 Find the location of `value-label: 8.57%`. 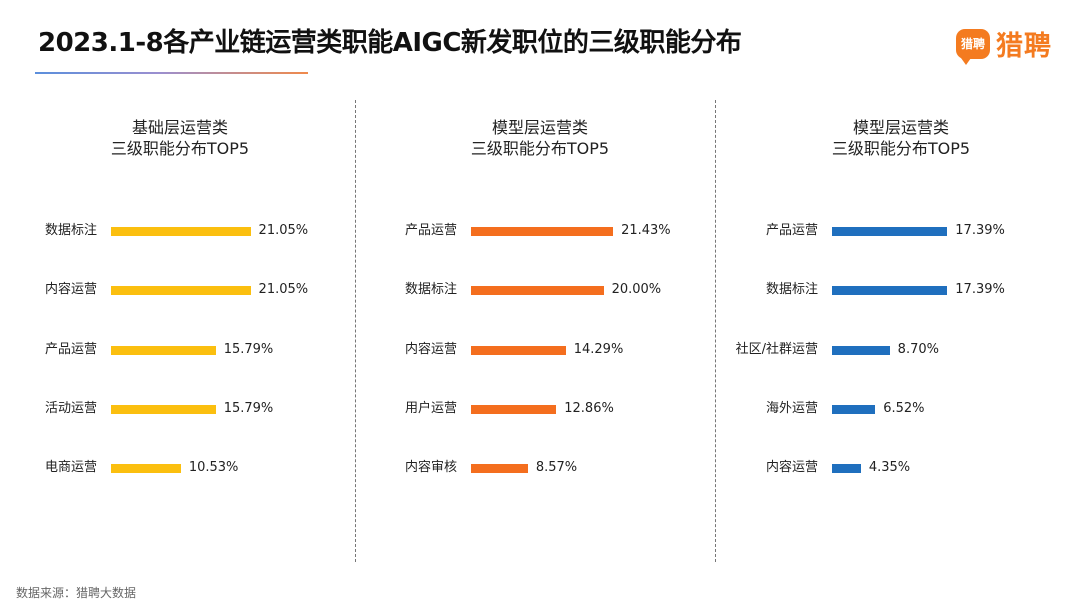

value-label: 8.57% is located at coordinates (556, 468).